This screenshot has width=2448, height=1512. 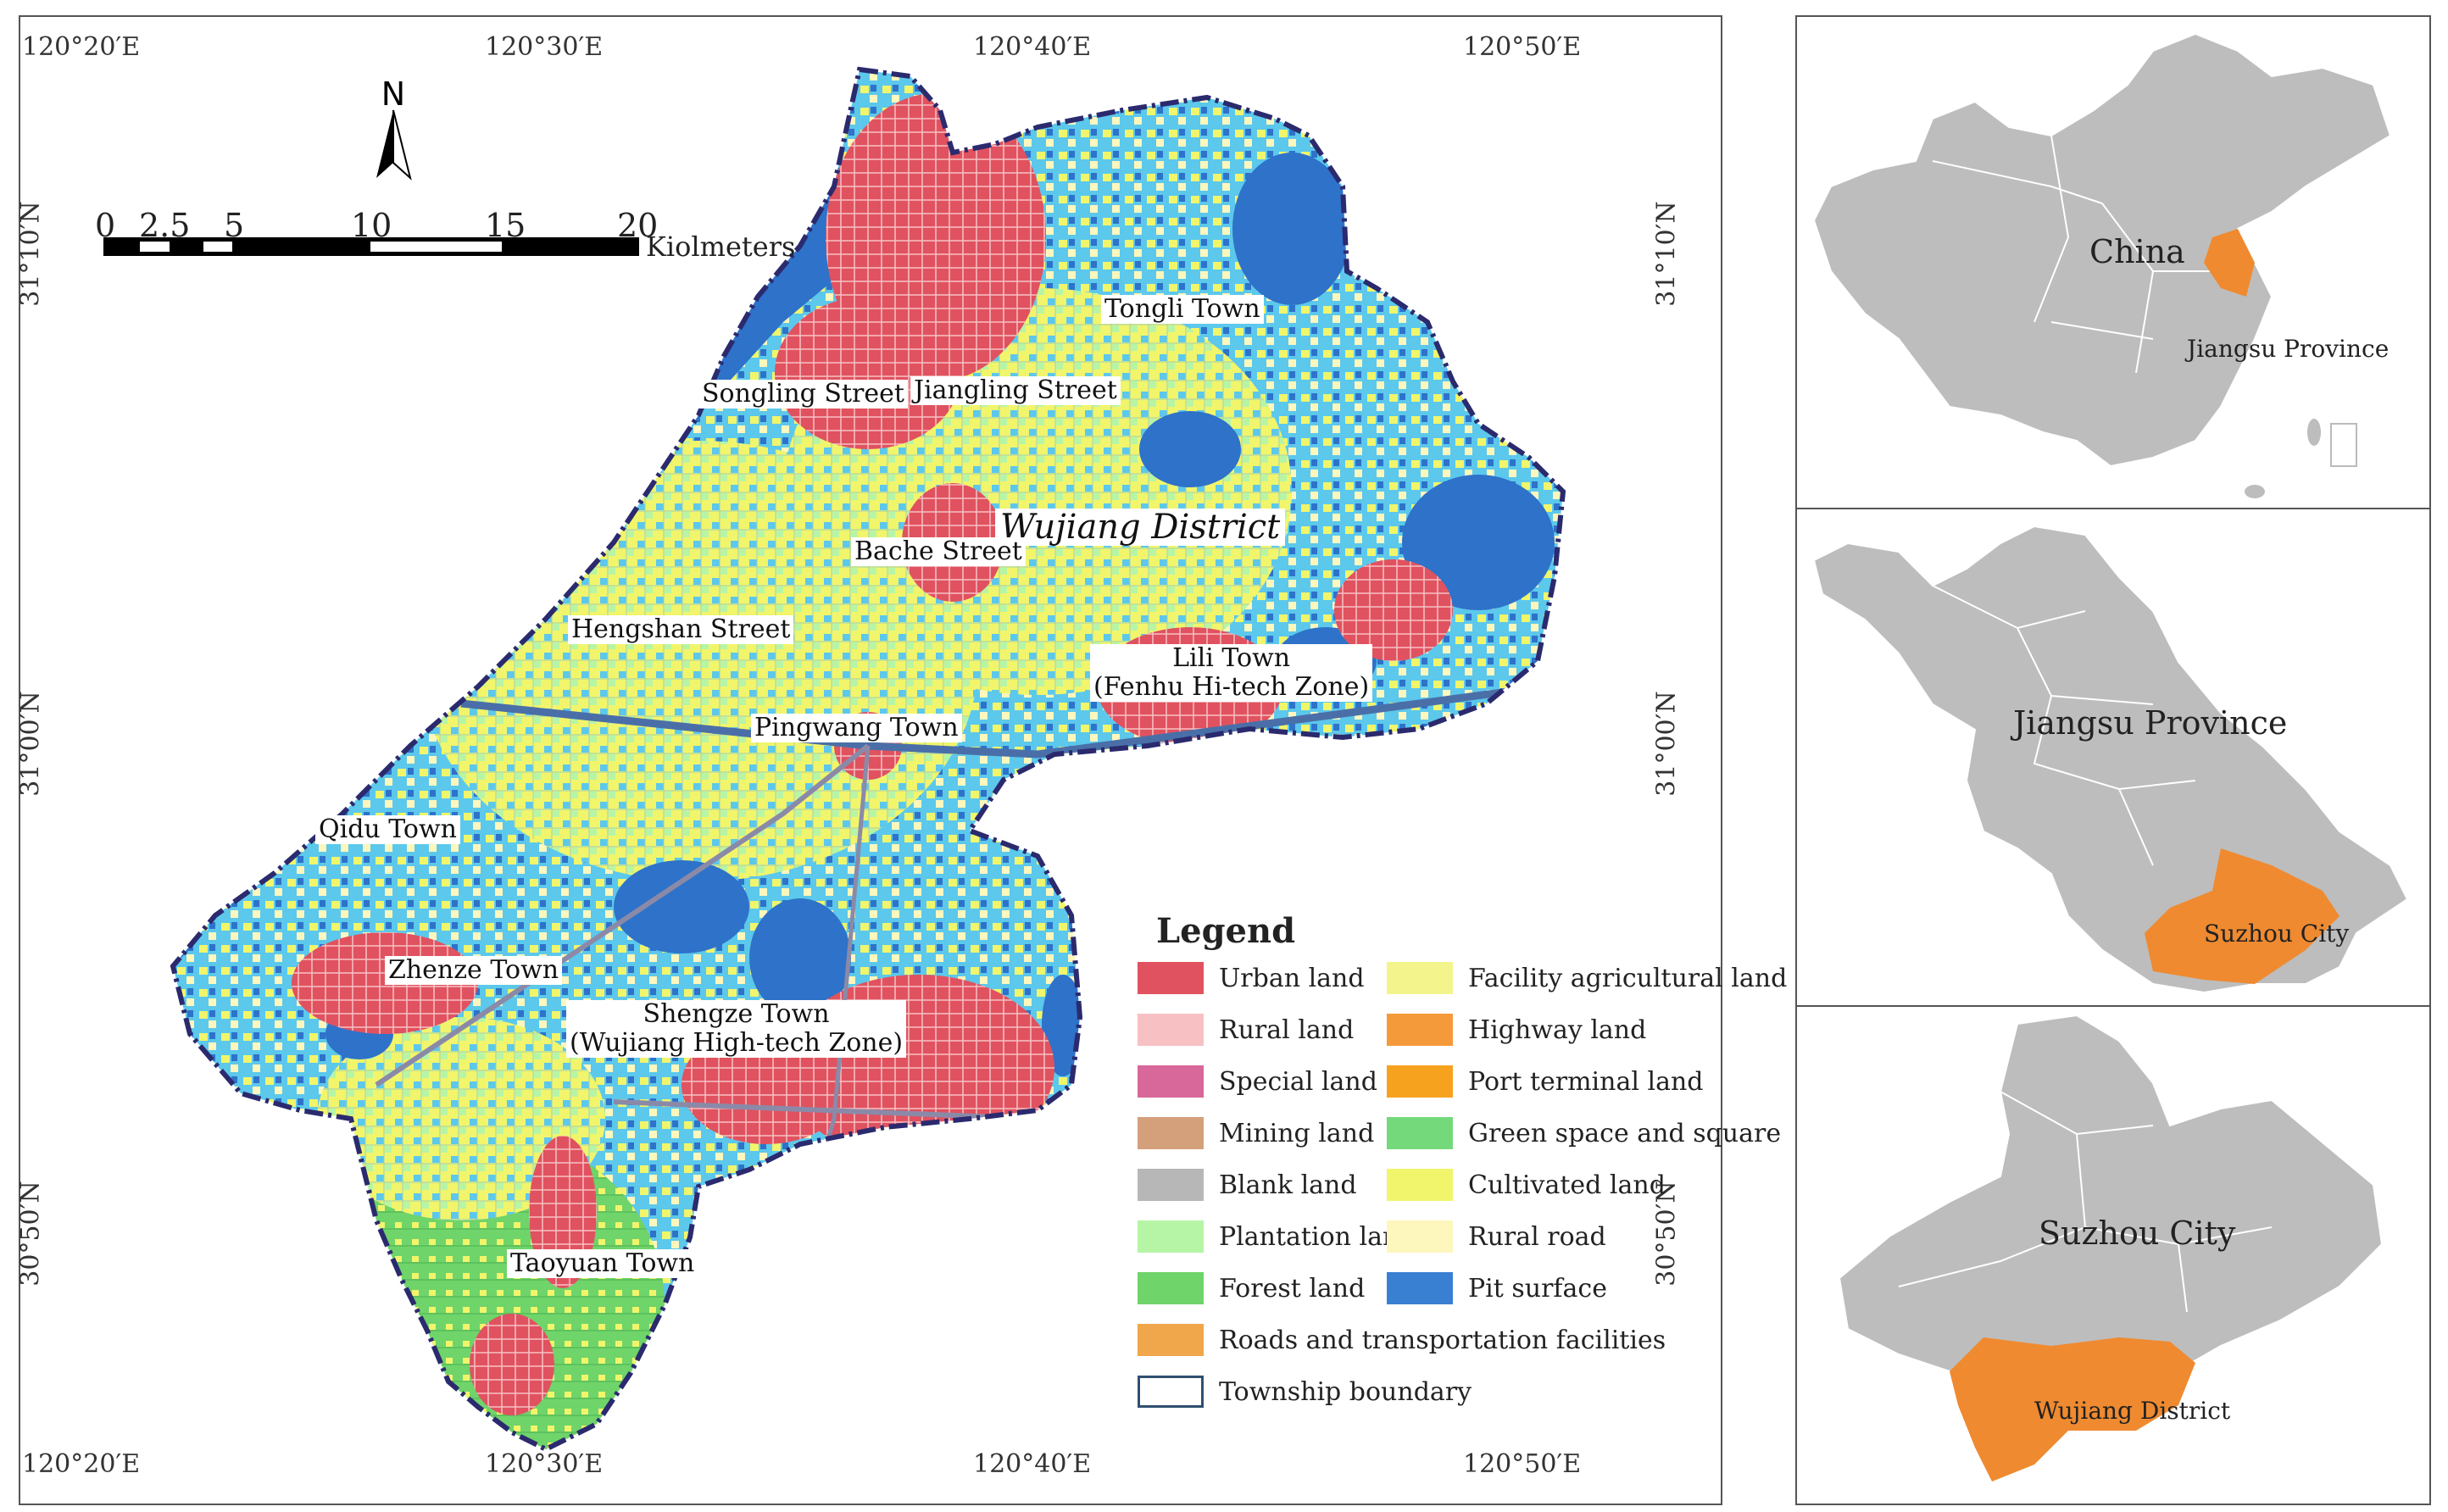 I want to click on legend-item: Port terminal land, so click(x=1546, y=1081).